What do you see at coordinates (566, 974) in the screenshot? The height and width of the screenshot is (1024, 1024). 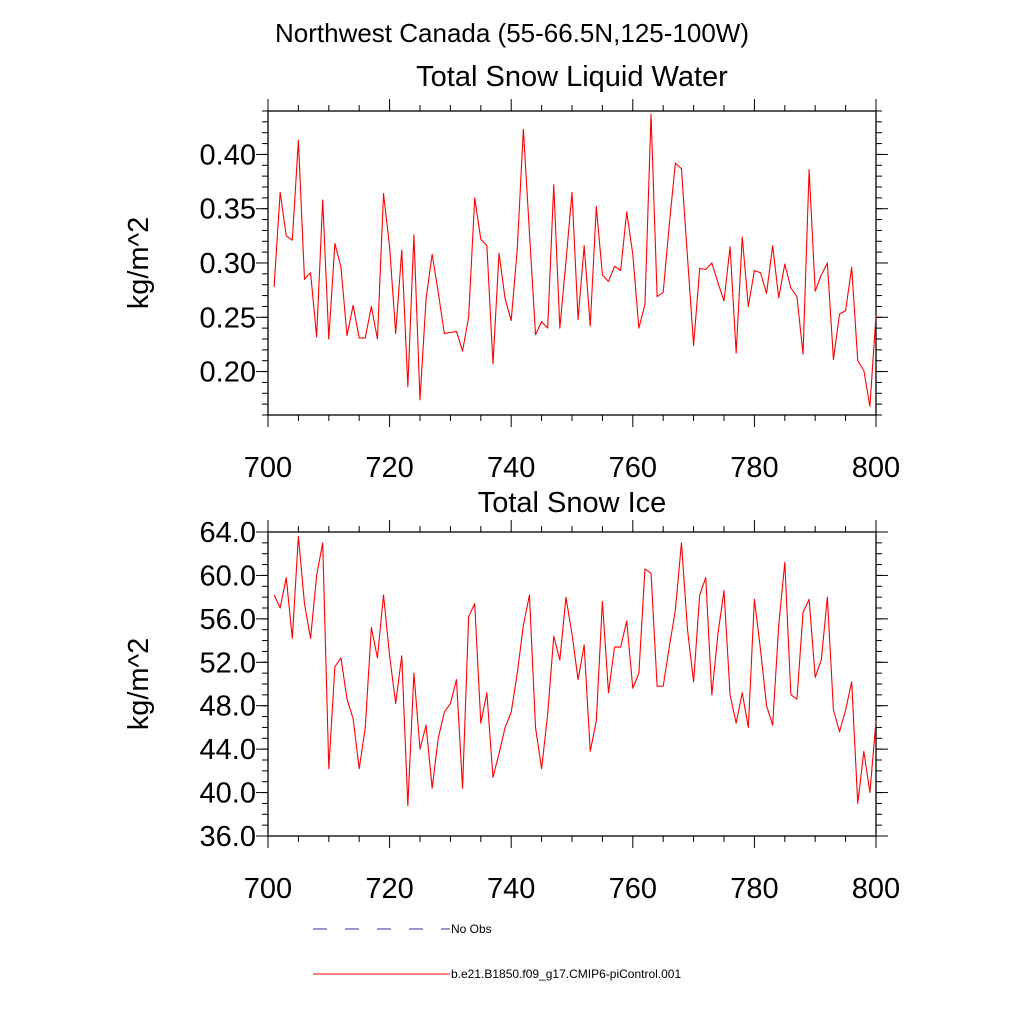 I see `legend-label: b.e21.B1850.f09_g17.CMIP6-piControl.001` at bounding box center [566, 974].